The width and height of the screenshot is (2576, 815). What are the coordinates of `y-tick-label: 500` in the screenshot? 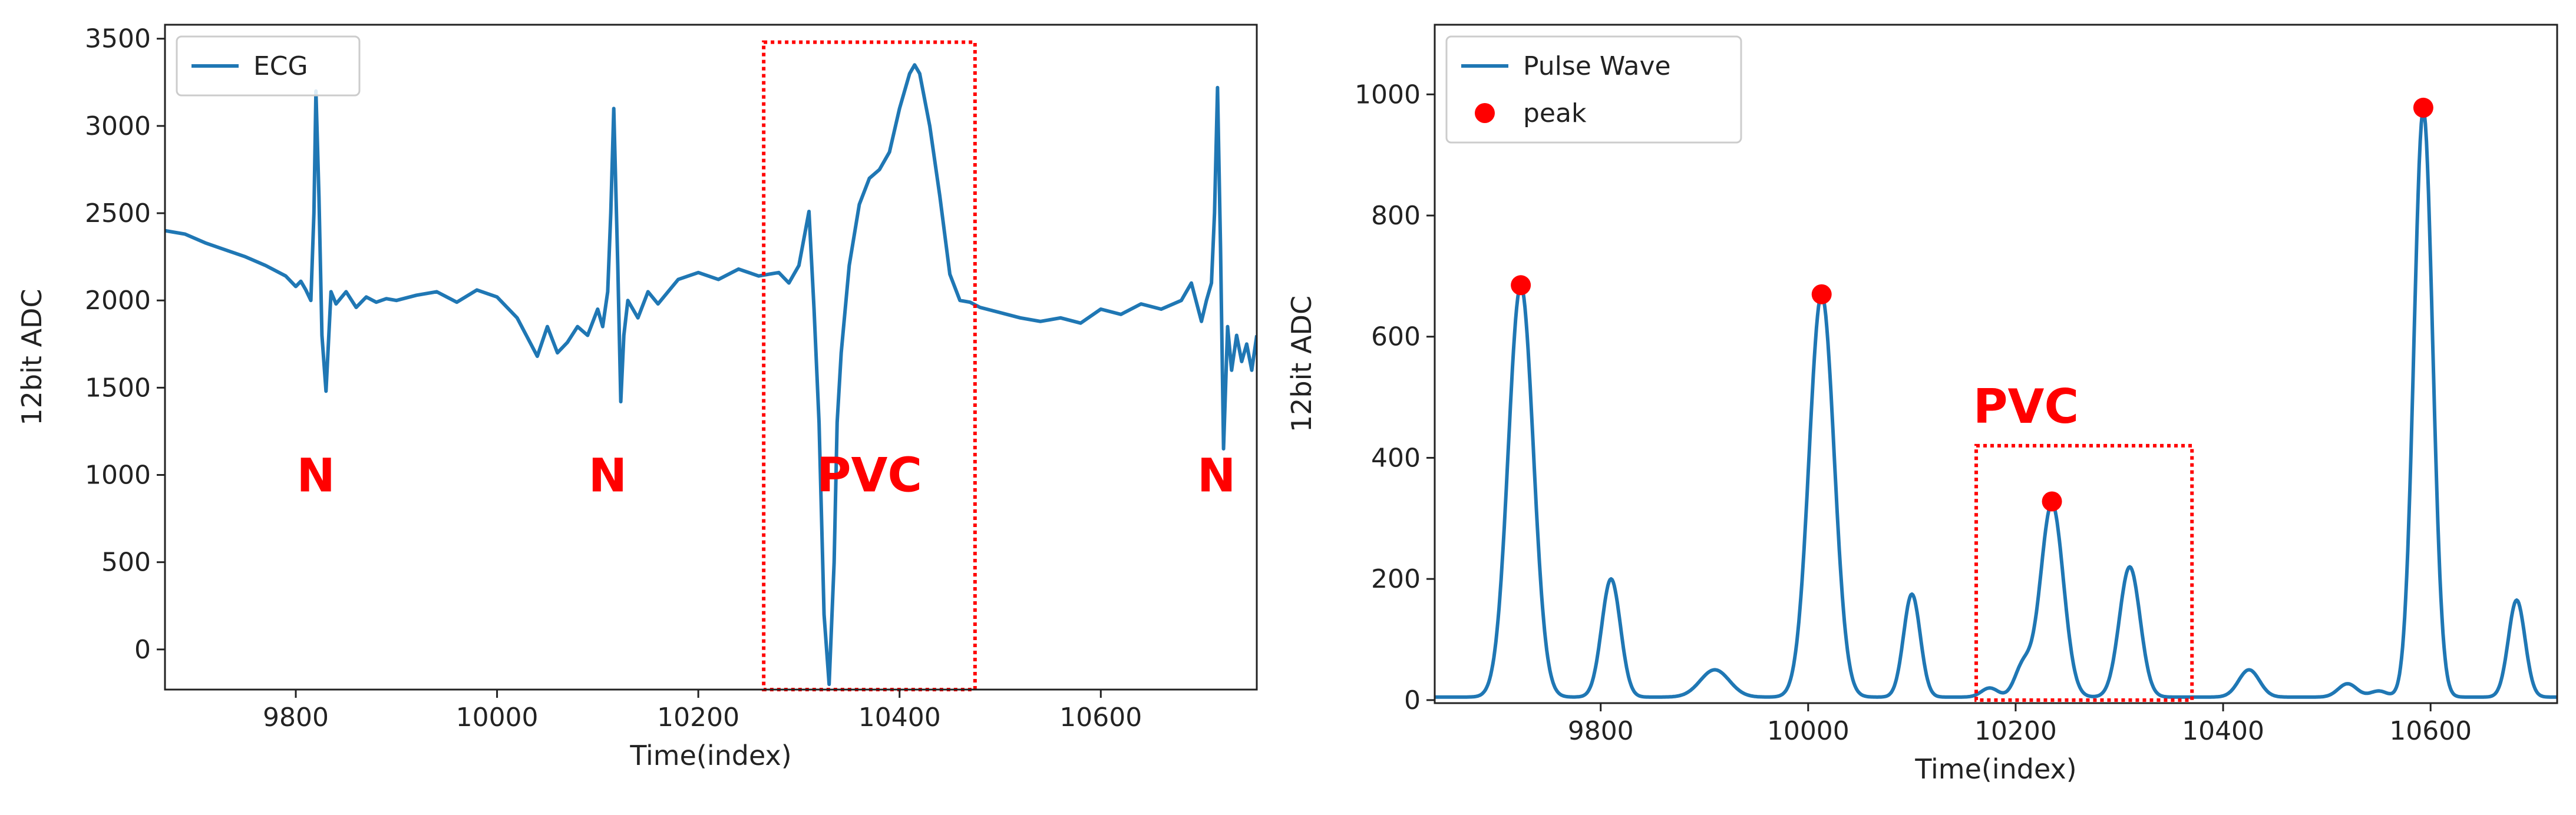 It's located at (126, 563).